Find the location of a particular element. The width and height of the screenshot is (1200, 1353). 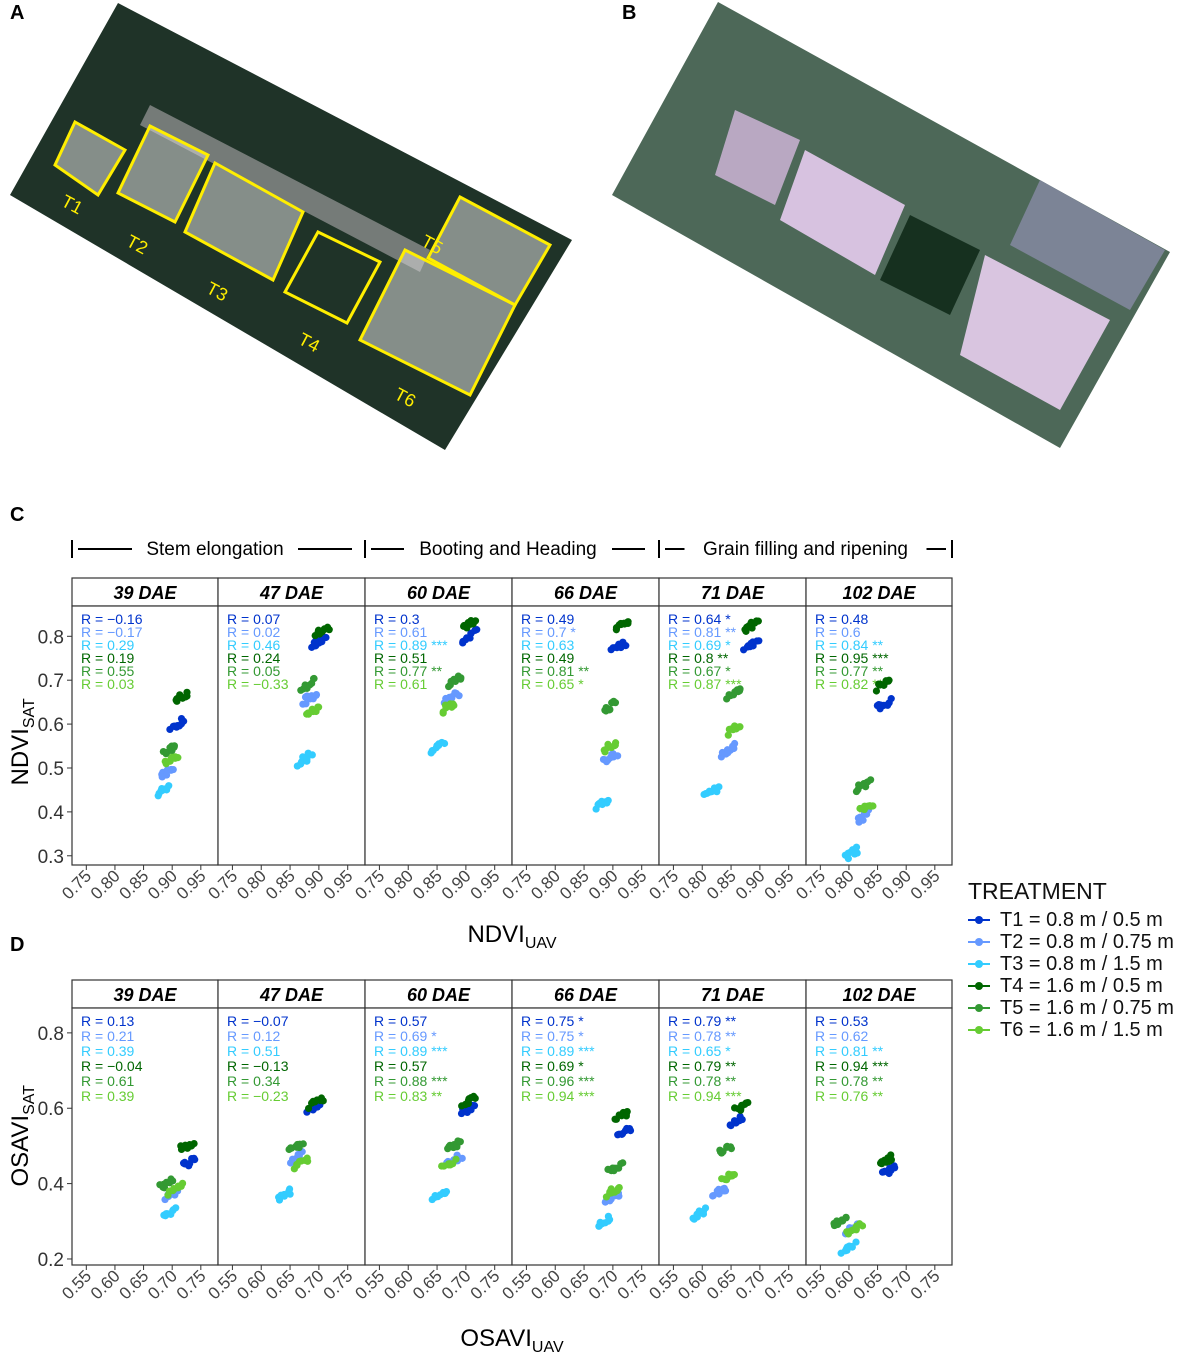

correlation-label: R = 0.49 is located at coordinates (548, 658).